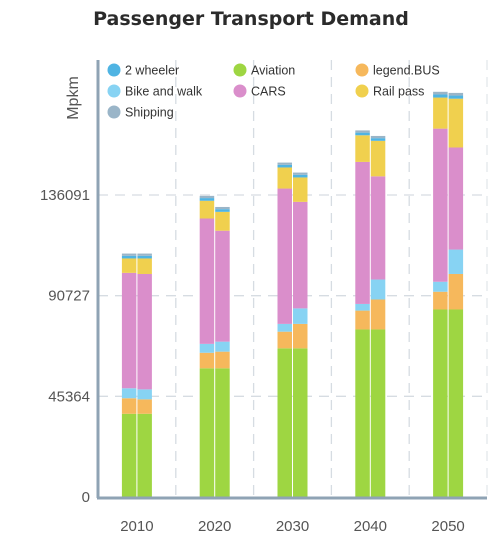 Image resolution: width=502 pixels, height=547 pixels. I want to click on legend-label: Aviation, so click(273, 71).